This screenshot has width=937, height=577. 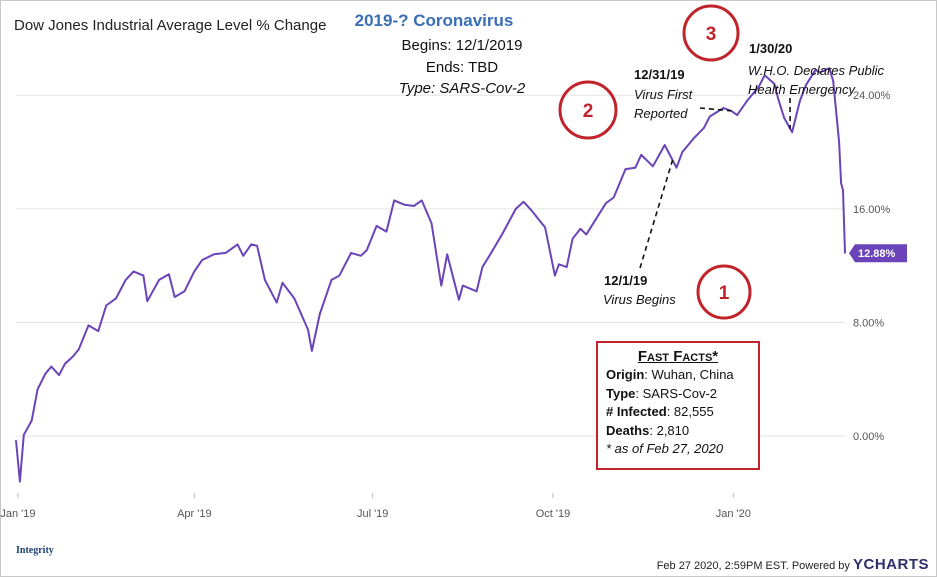 I want to click on fast-facts-label: Deaths, so click(x=628, y=430).